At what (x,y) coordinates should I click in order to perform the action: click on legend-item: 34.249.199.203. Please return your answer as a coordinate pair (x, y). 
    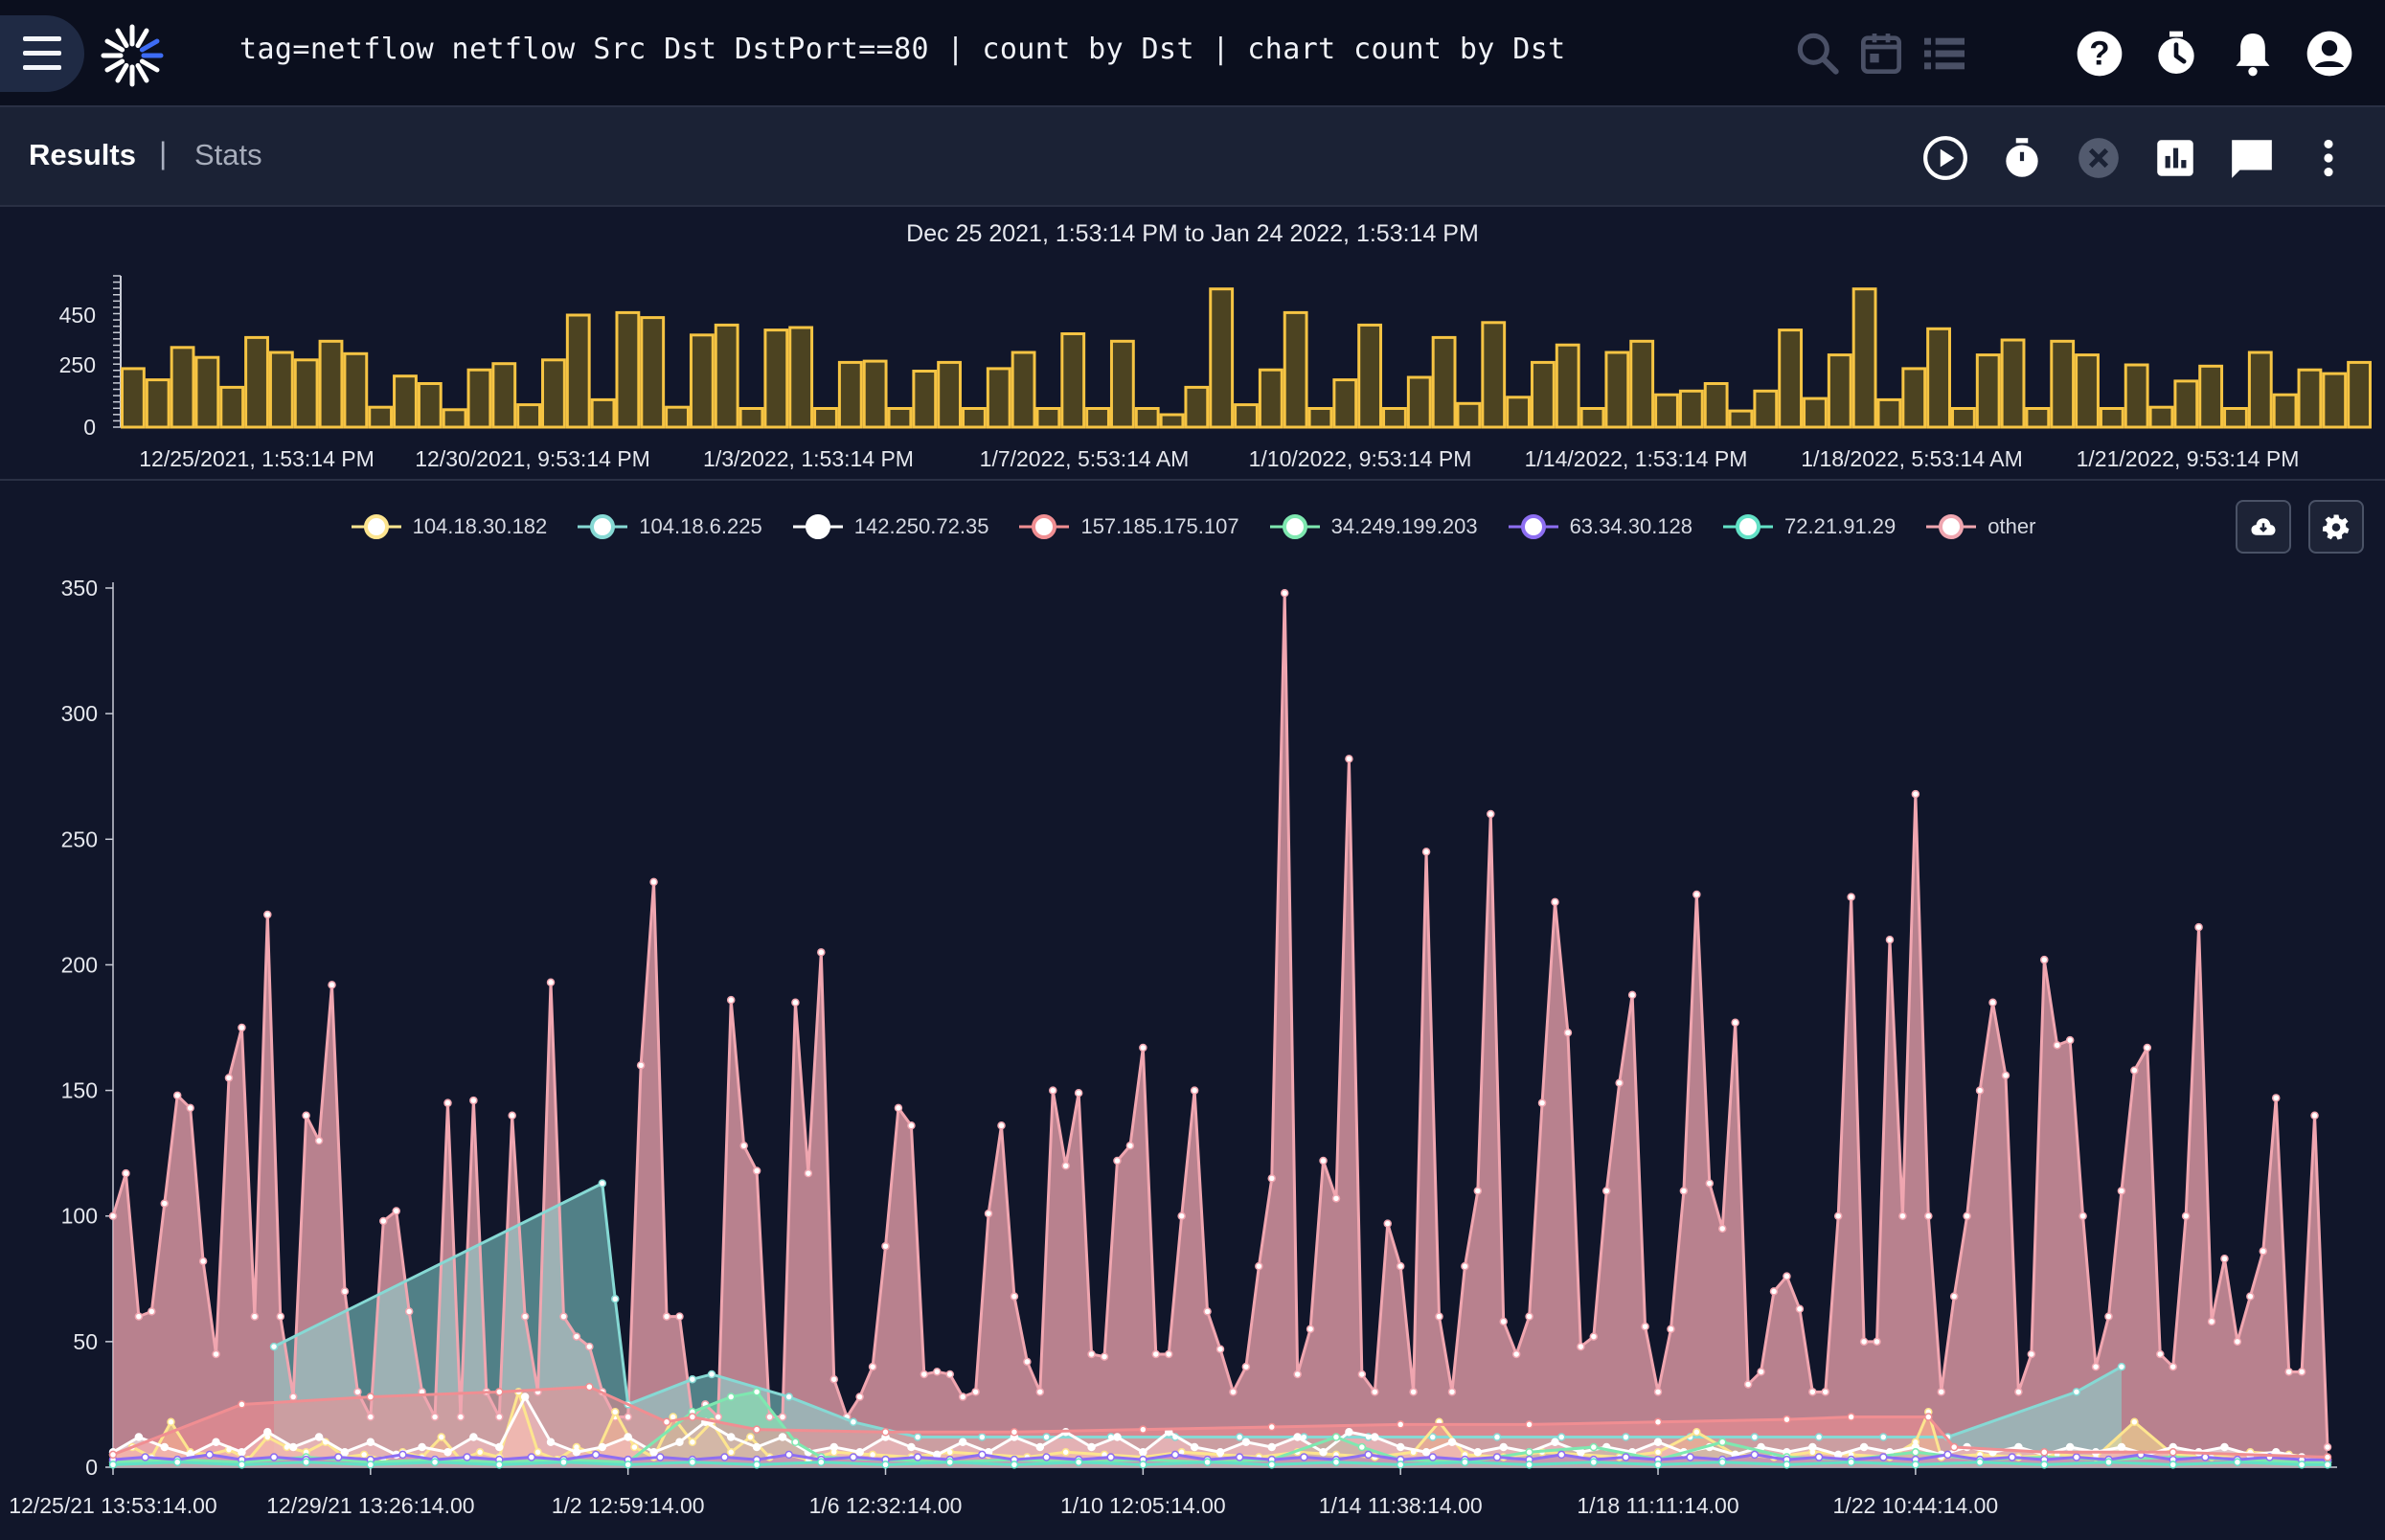
    Looking at the image, I should click on (1373, 526).